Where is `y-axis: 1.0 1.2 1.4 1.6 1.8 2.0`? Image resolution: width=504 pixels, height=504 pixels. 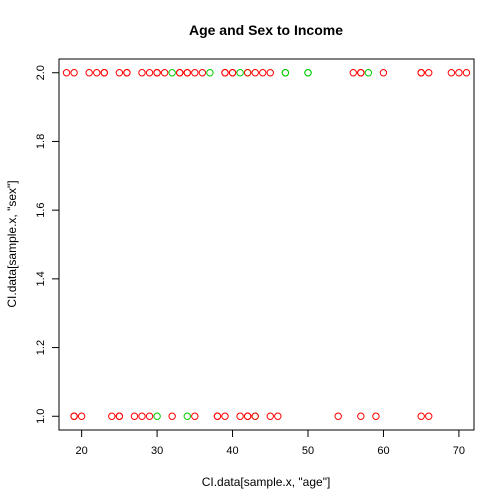
y-axis: 1.0 1.2 1.4 1.6 1.8 2.0 is located at coordinates (47, 244).